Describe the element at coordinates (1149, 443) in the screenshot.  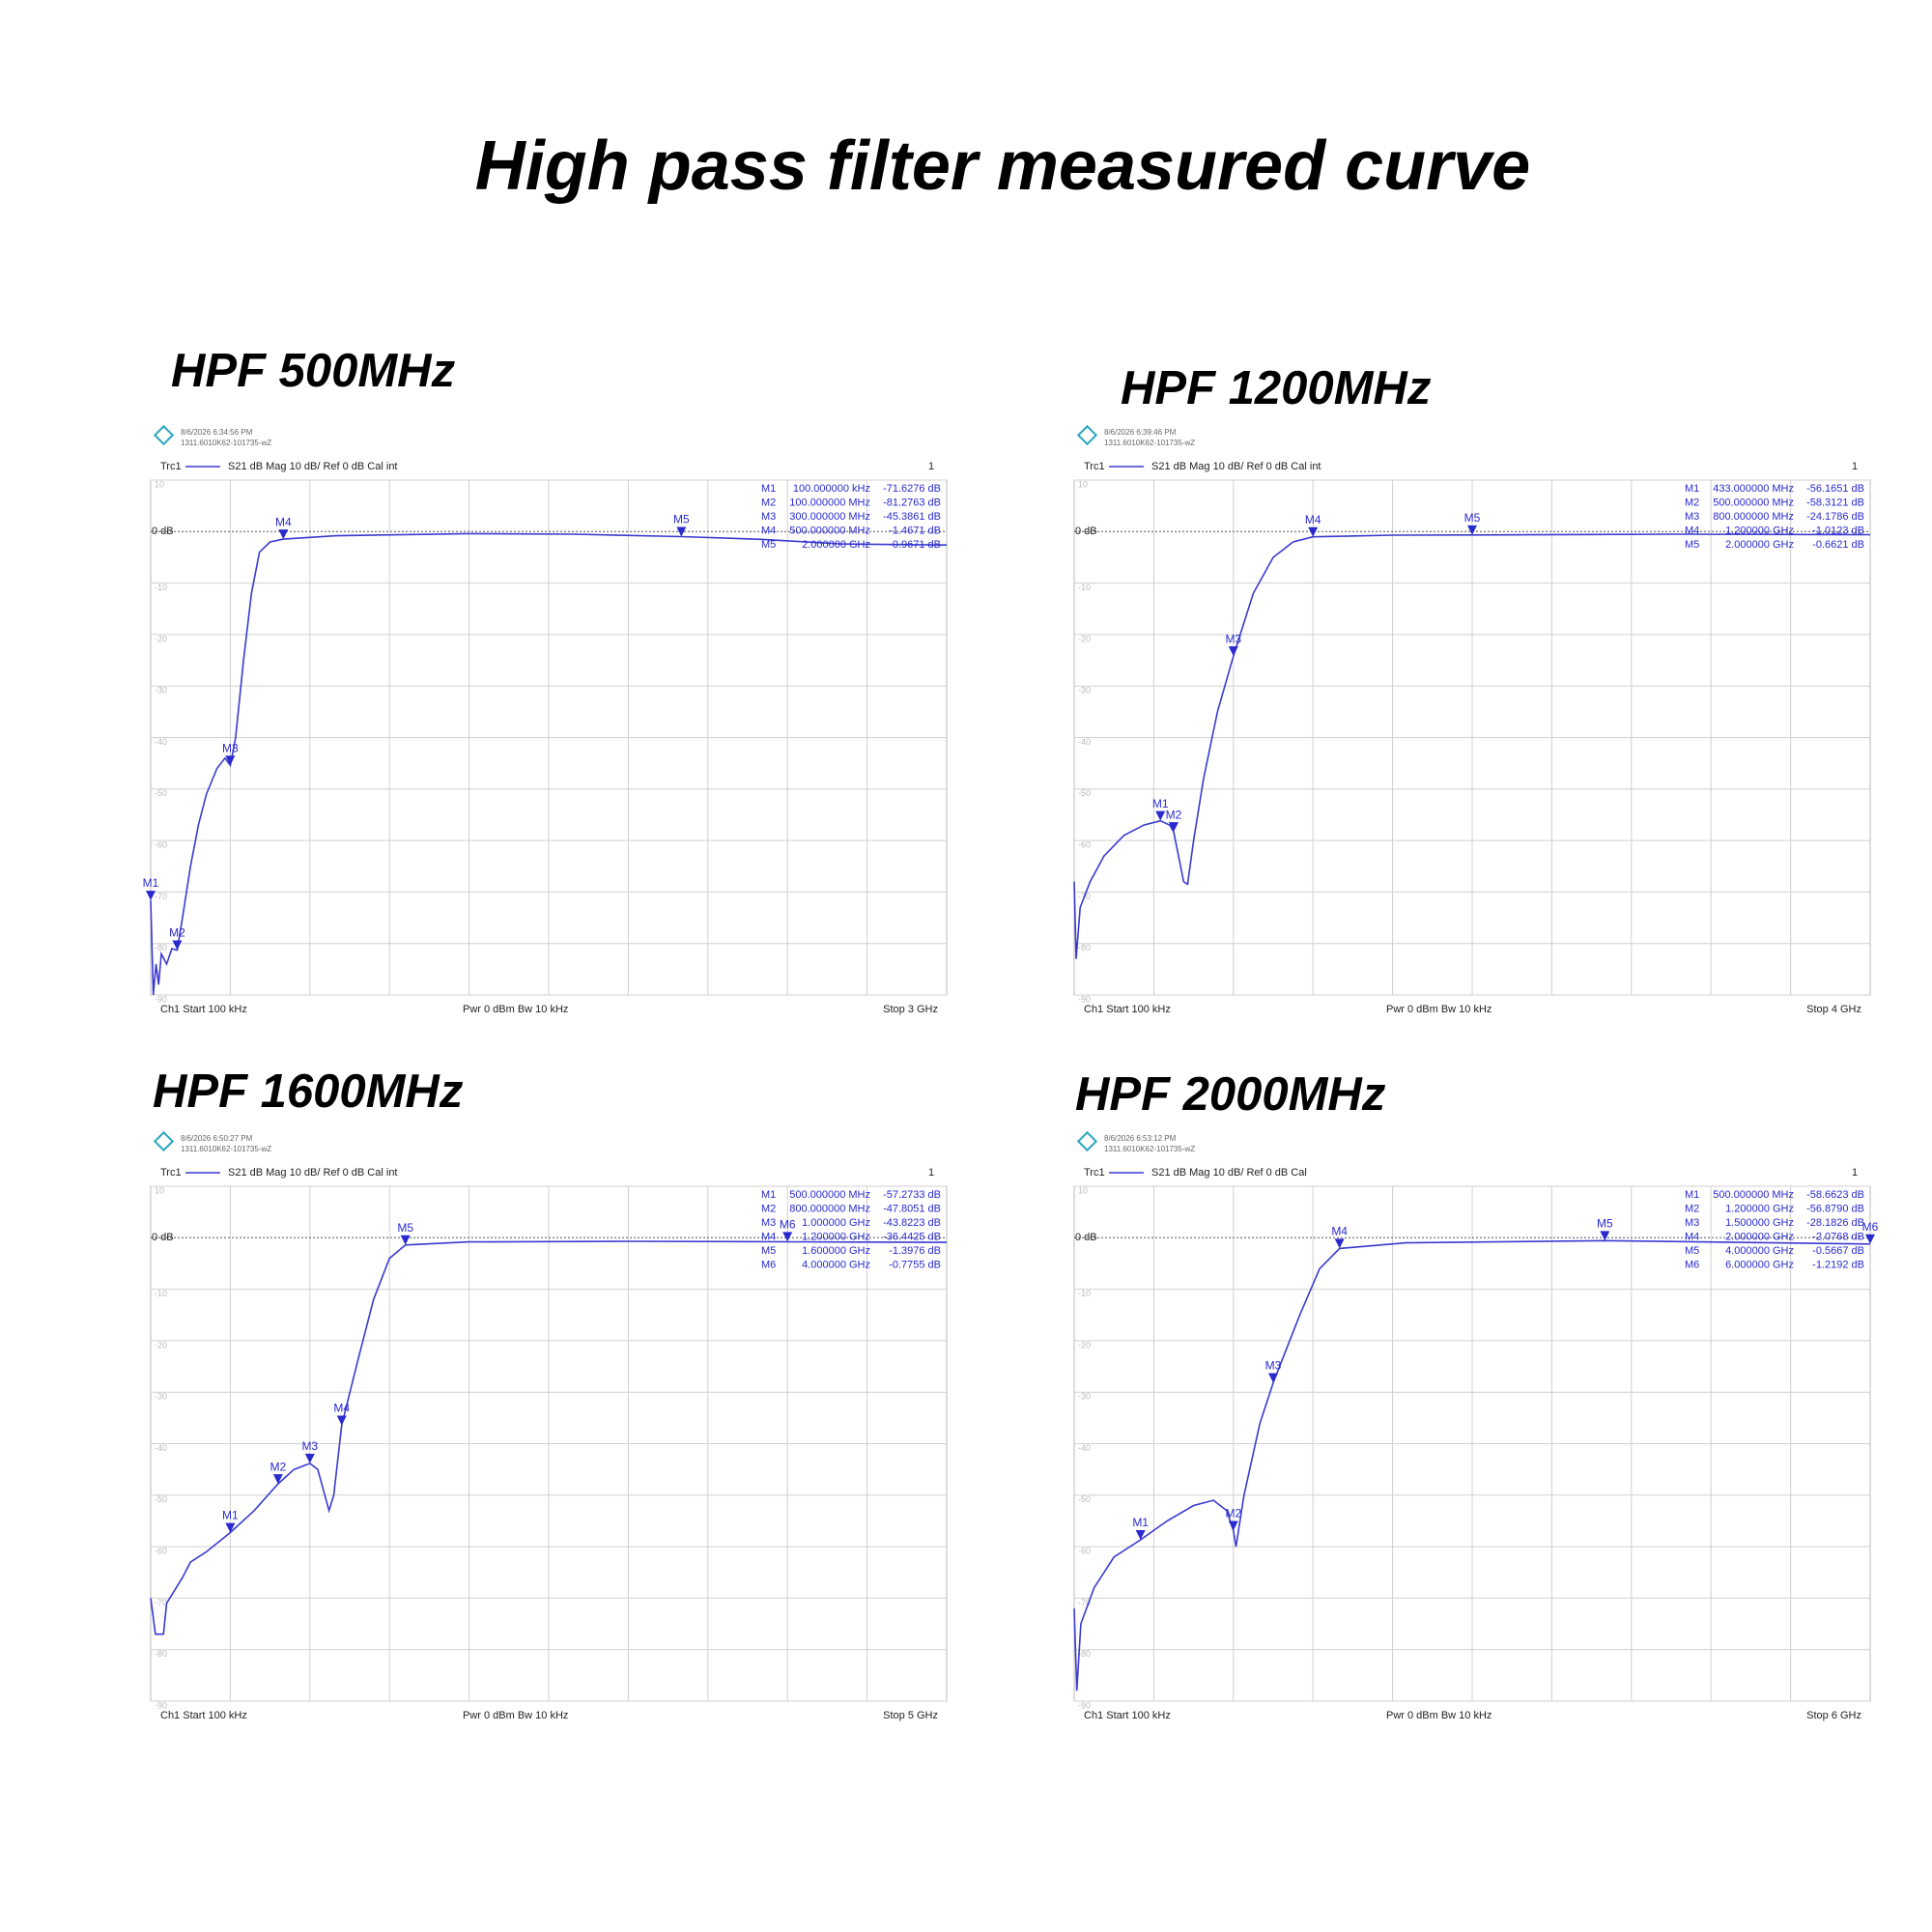
I see `instrument-id: 1311.6010K62-101735-wZ` at that location.